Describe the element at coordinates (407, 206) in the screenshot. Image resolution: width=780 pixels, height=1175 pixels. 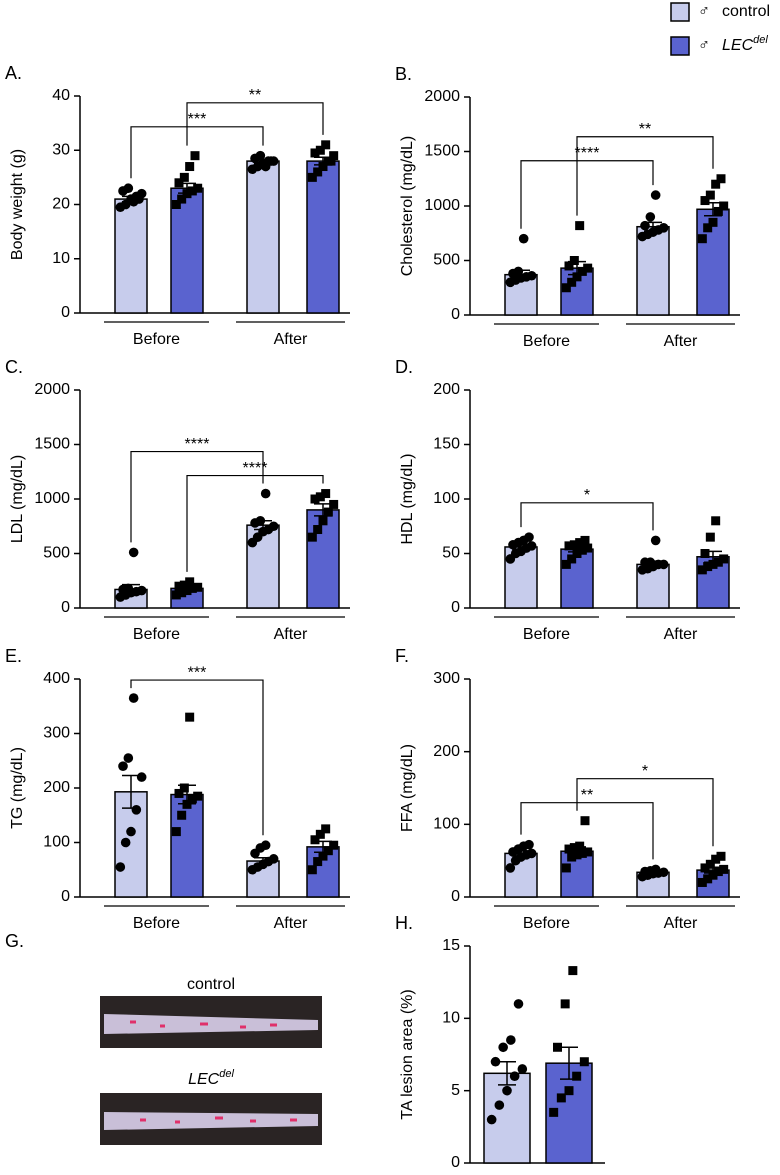
I see `y-axis-label: Cholesterol (mg/dL)` at that location.